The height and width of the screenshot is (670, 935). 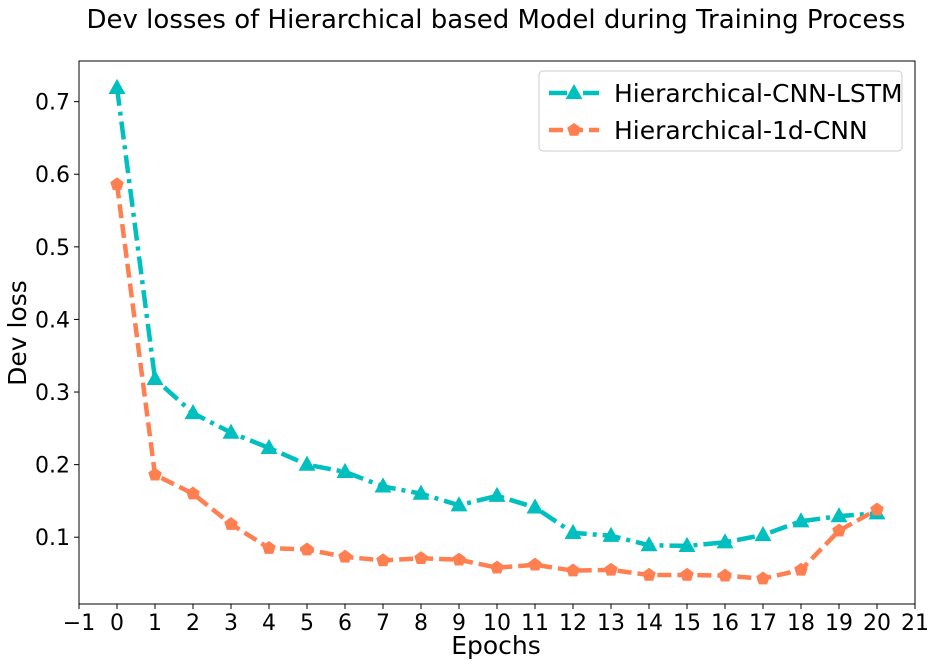 I want to click on x-tick-label: 2, so click(x=193, y=623).